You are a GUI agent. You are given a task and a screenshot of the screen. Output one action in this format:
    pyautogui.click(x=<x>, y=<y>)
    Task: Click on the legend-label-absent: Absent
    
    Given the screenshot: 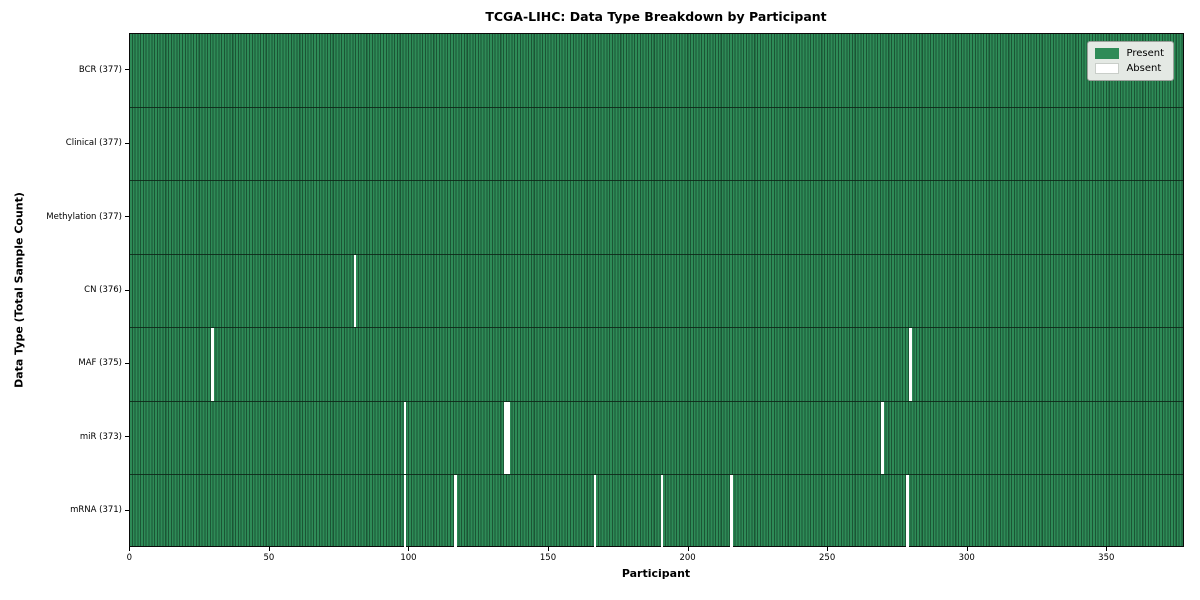 What is the action you would take?
    pyautogui.click(x=1144, y=68)
    